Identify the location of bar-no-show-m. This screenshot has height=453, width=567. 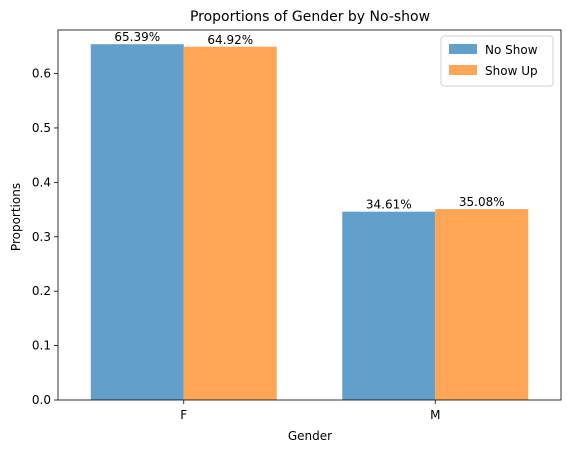
(389, 305).